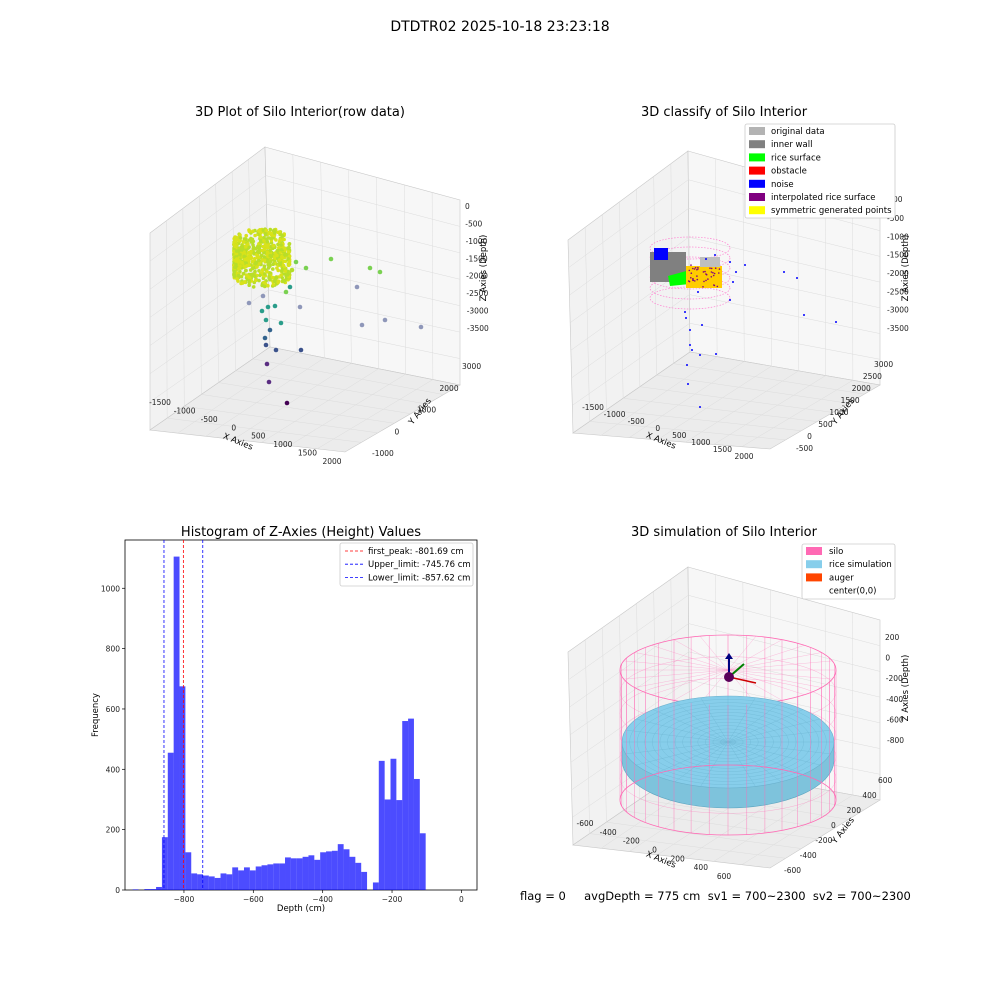 The height and width of the screenshot is (1000, 1000). I want to click on silo-wireframe-front, so click(728, 753).